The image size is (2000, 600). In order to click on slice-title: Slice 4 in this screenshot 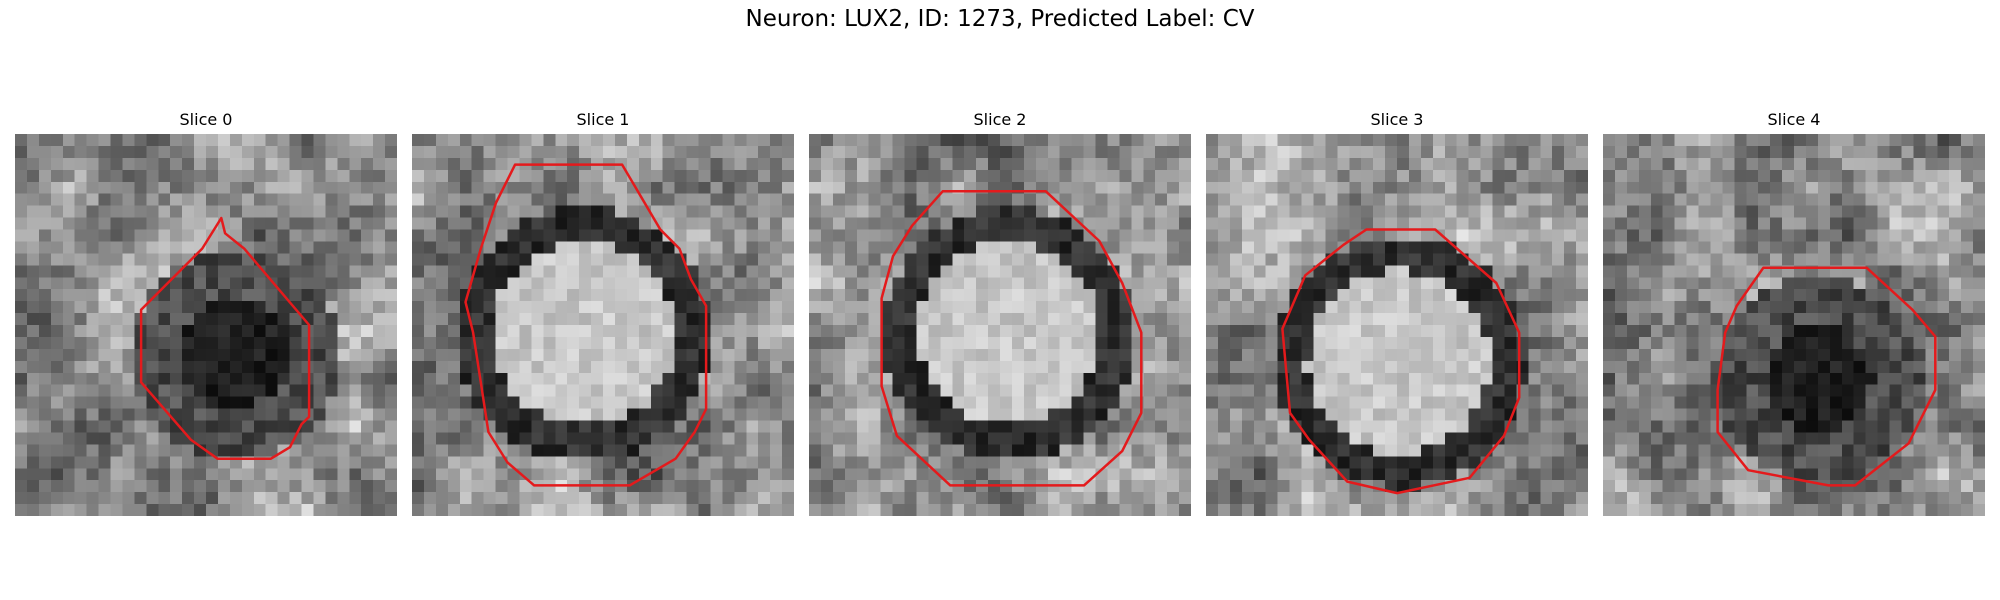, I will do `click(1794, 119)`.